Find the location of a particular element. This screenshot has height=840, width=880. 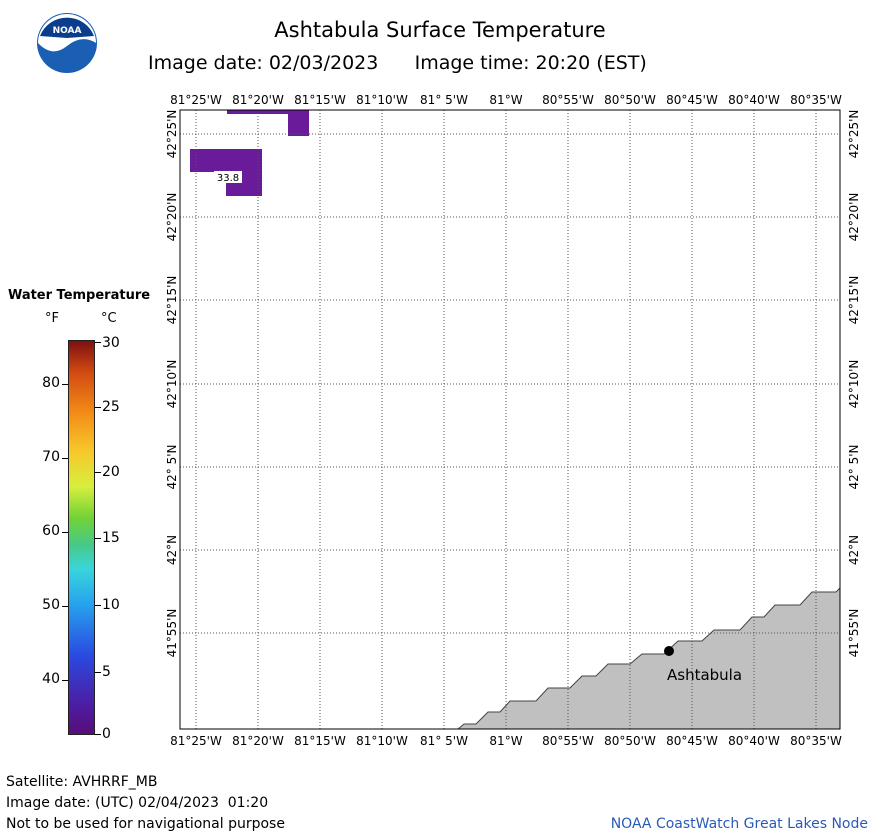

legend-unit-celsius: °C is located at coordinates (109, 318).